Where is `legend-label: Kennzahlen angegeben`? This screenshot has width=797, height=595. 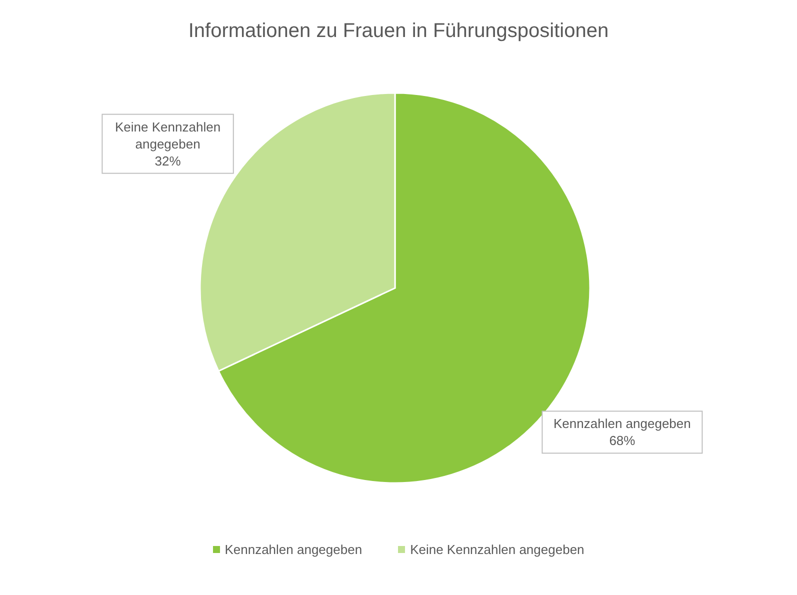 legend-label: Kennzahlen angegeben is located at coordinates (293, 549).